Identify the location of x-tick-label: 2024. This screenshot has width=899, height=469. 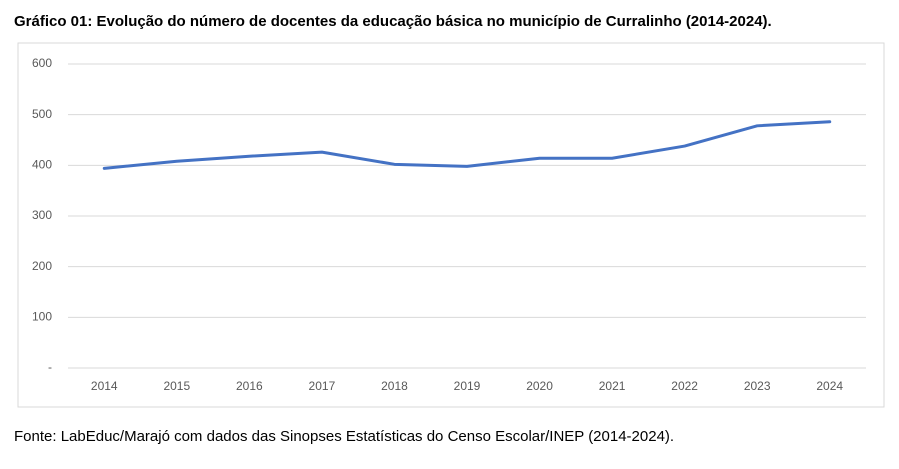
(829, 386).